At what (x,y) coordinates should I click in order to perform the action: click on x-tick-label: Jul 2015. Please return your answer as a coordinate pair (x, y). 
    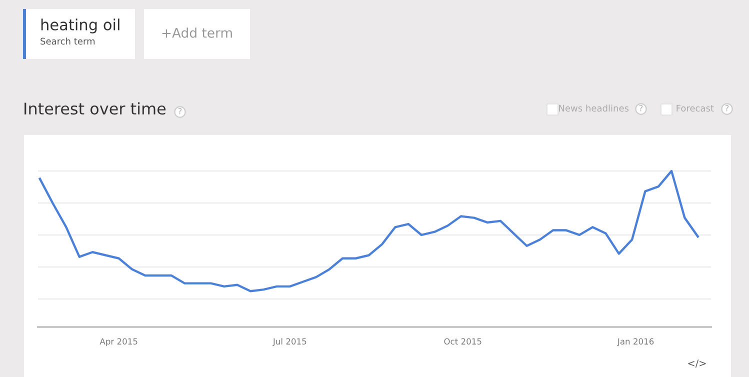
    Looking at the image, I should click on (289, 342).